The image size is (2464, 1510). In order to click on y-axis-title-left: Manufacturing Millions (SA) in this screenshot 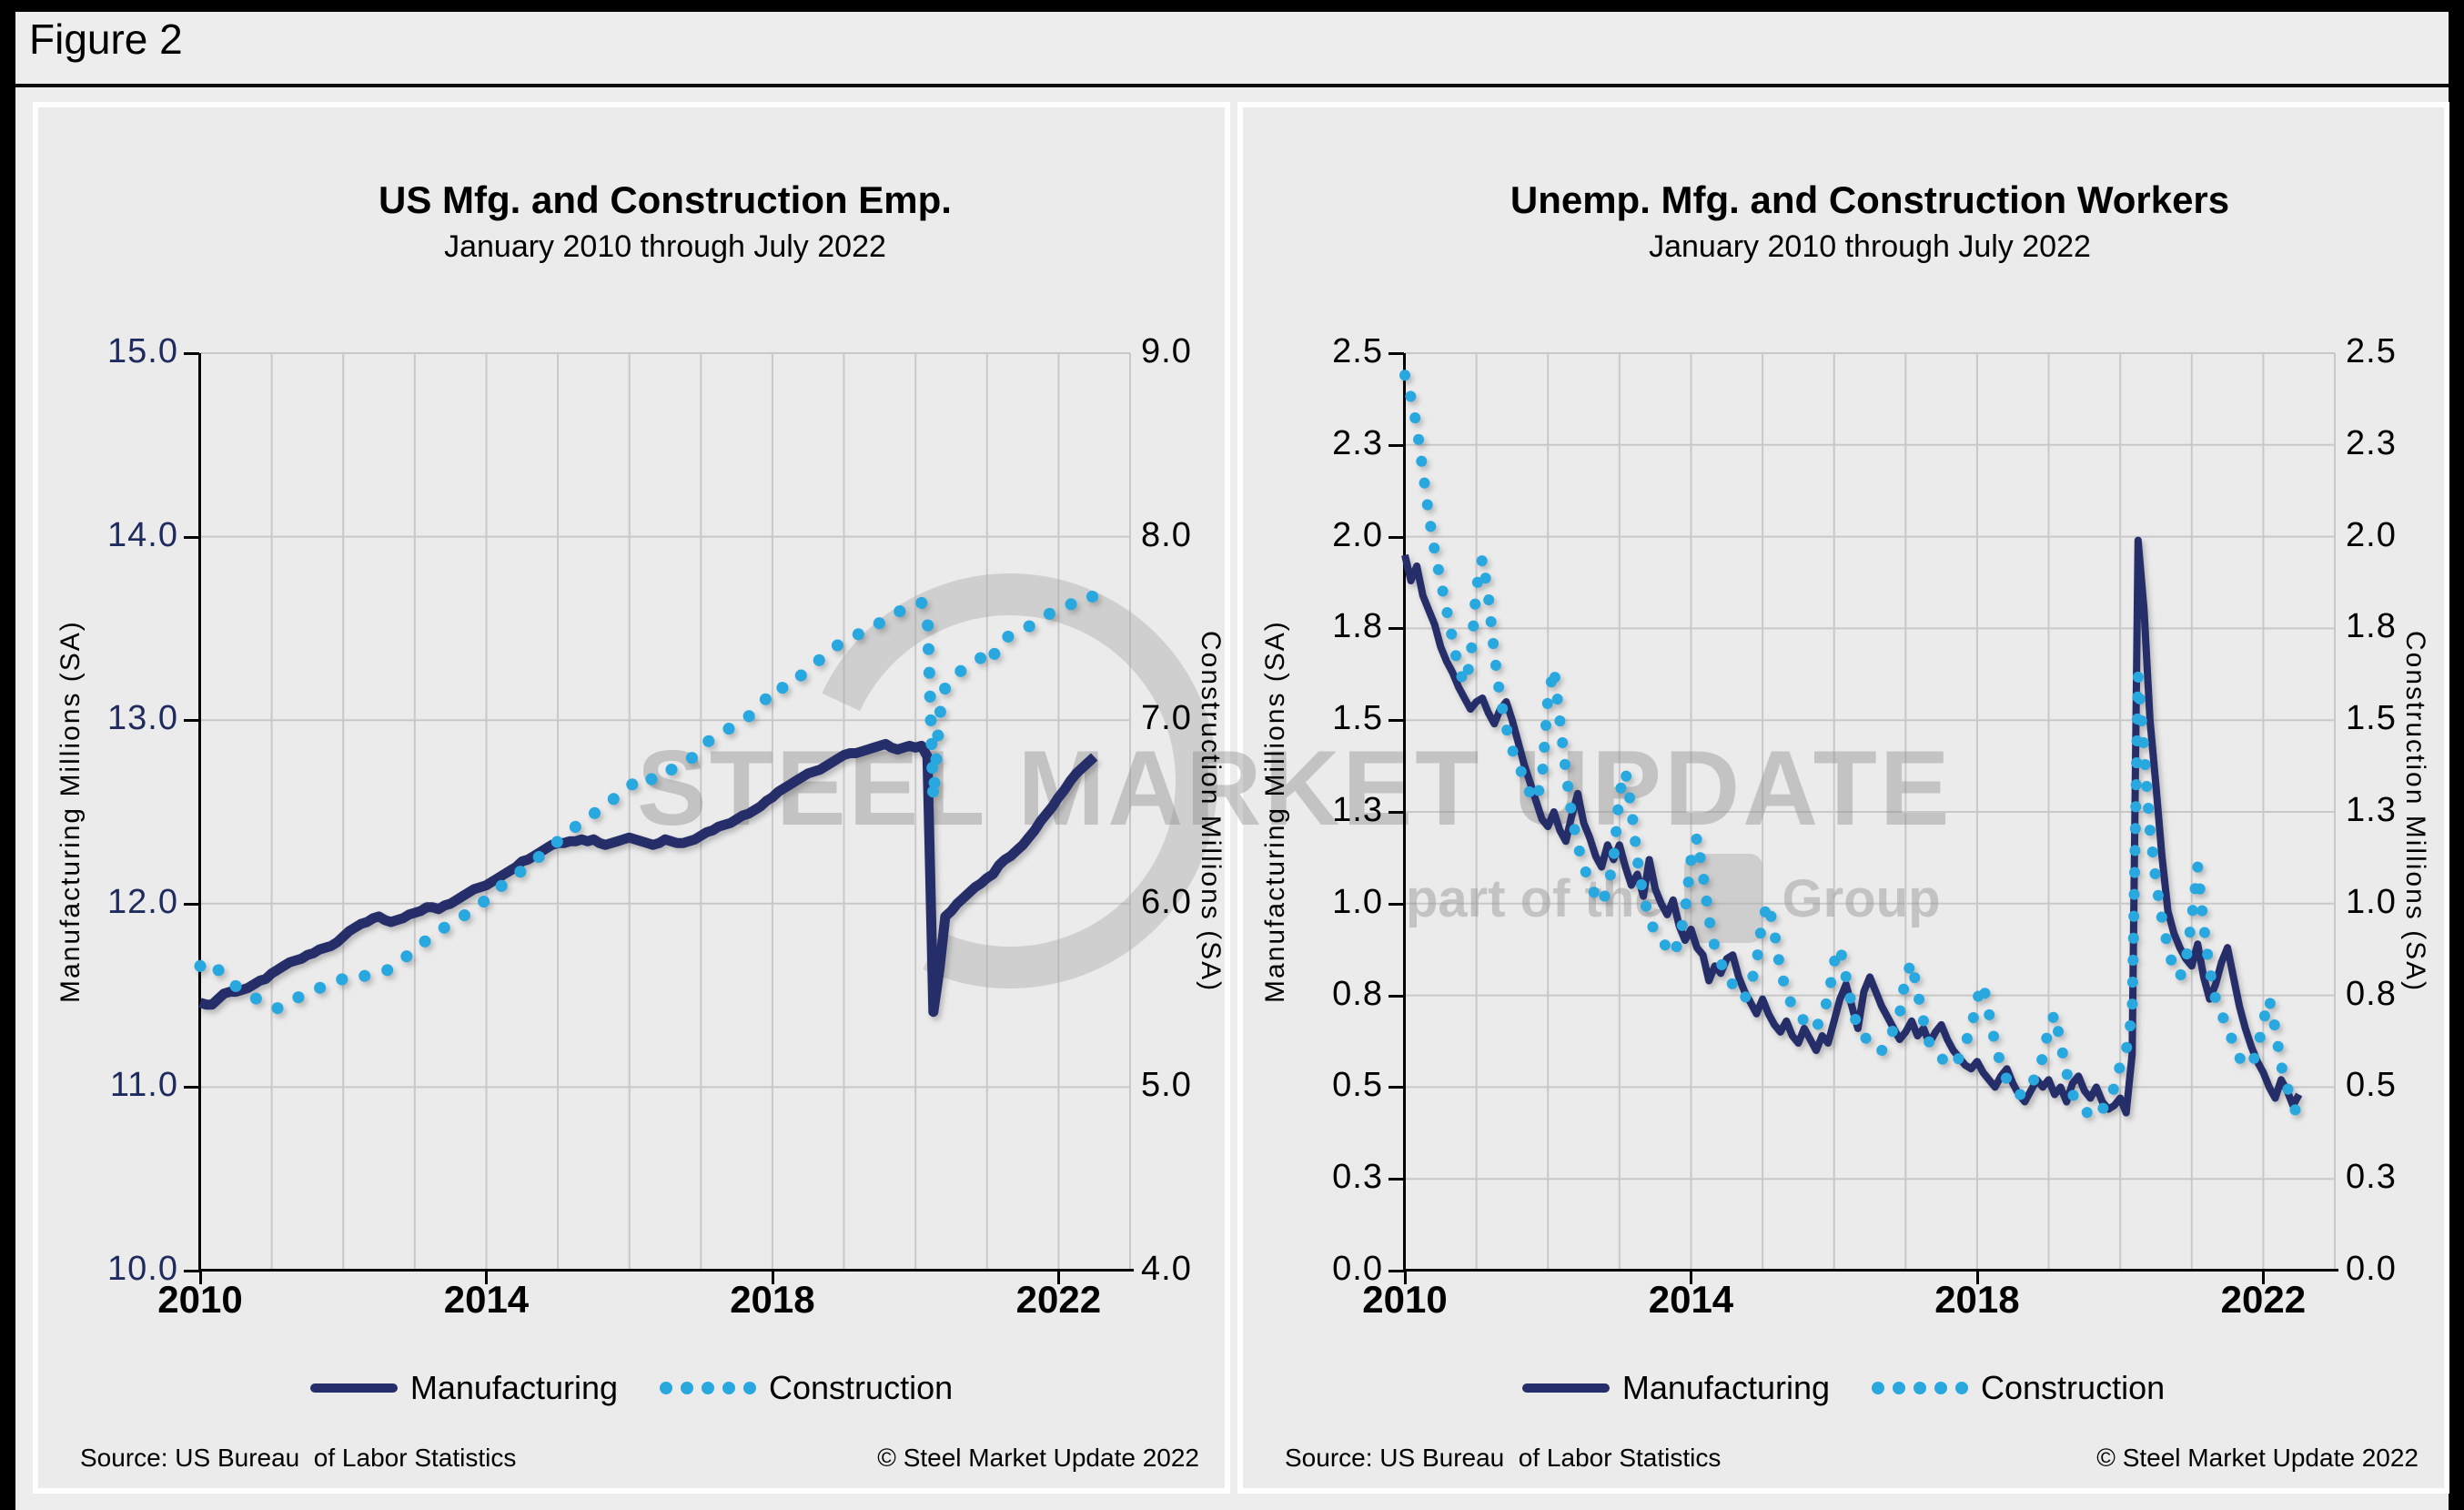, I will do `click(71, 812)`.